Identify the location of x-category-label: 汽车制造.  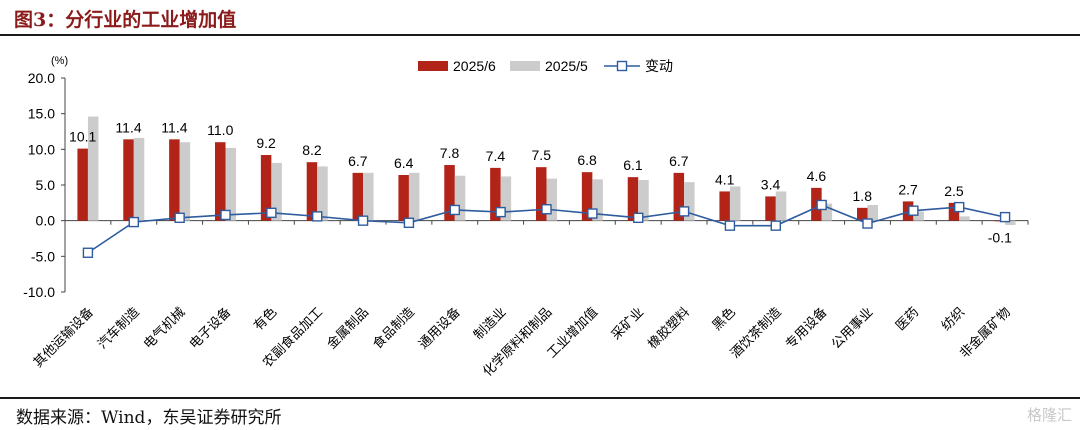
(118, 327).